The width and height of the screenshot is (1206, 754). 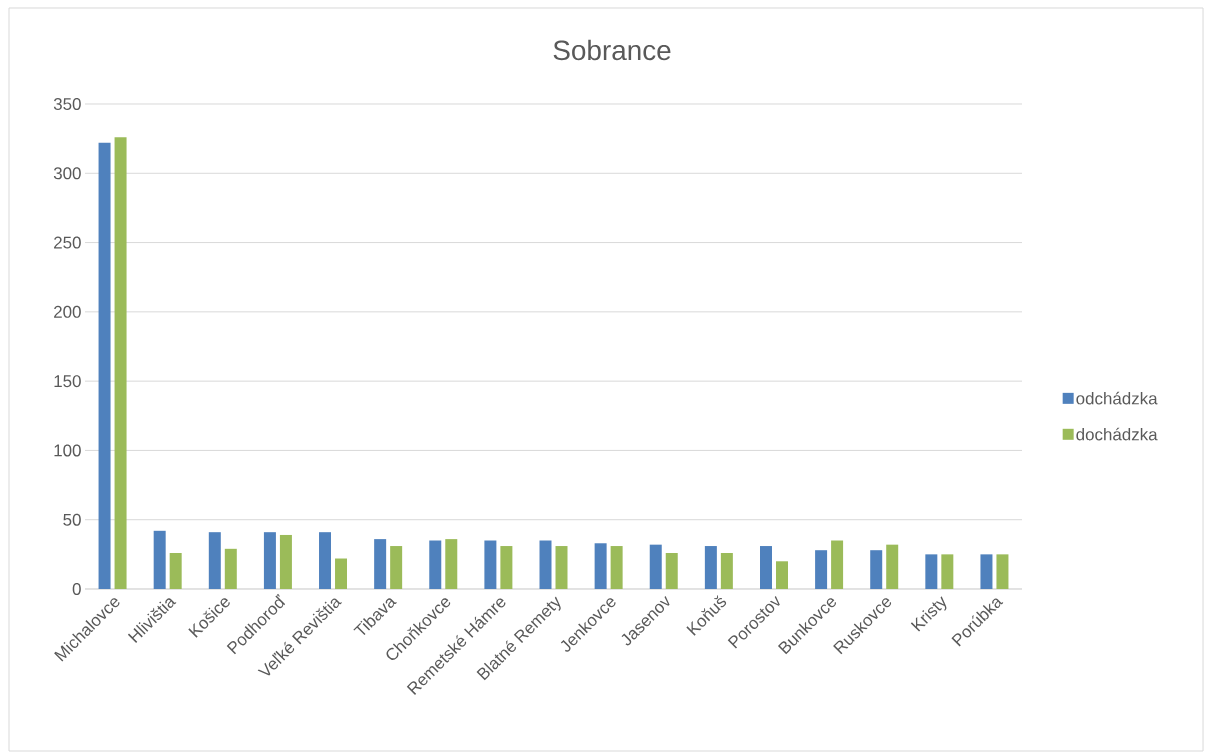 What do you see at coordinates (67, 173) in the screenshot?
I see `y-tick-label: 300` at bounding box center [67, 173].